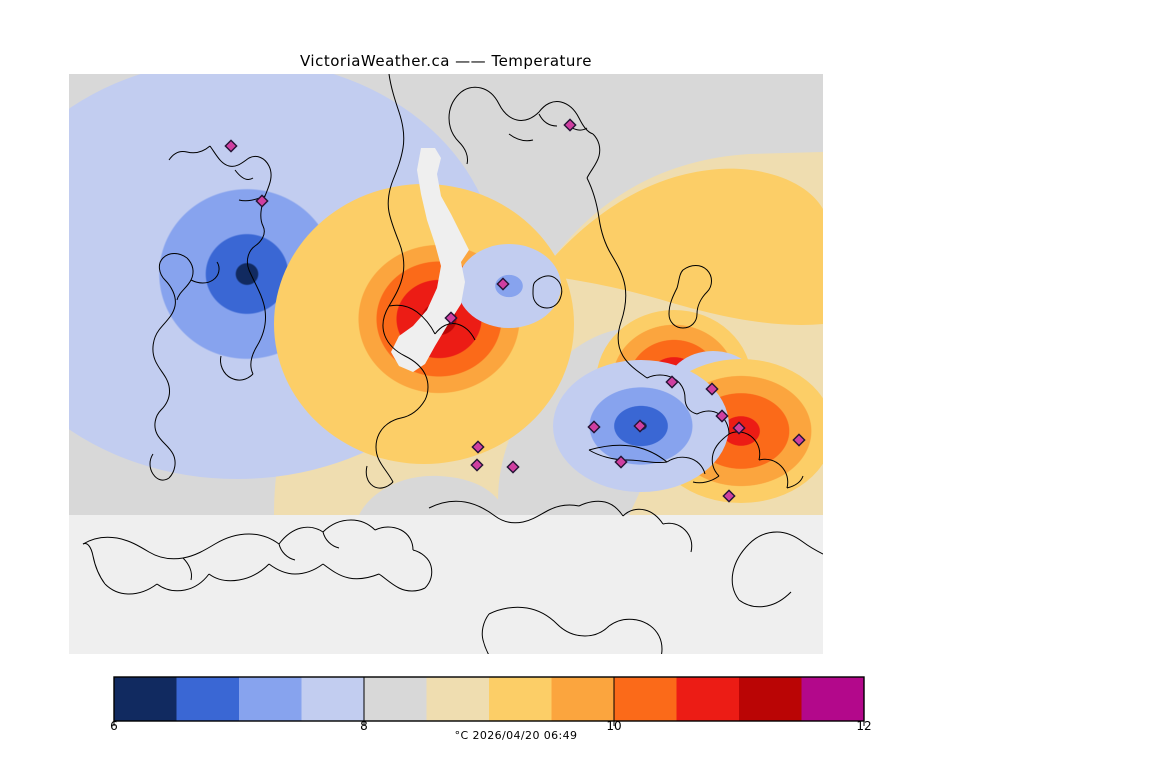 Image resolution: width=1152 pixels, height=768 pixels. I want to click on coast-north-bay3, so click(521, 137).